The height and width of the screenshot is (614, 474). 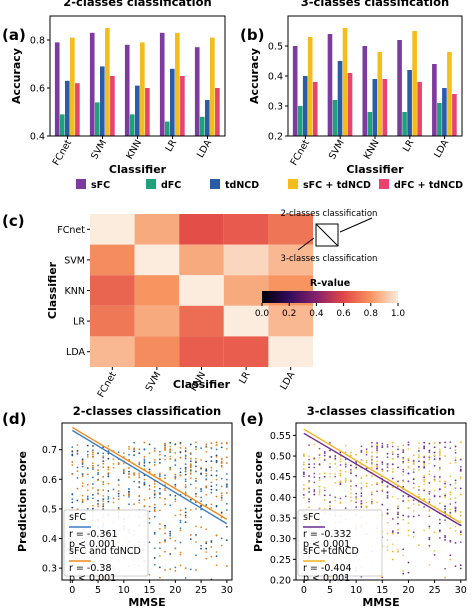 I want to click on legend-swatch, so click(x=384, y=184).